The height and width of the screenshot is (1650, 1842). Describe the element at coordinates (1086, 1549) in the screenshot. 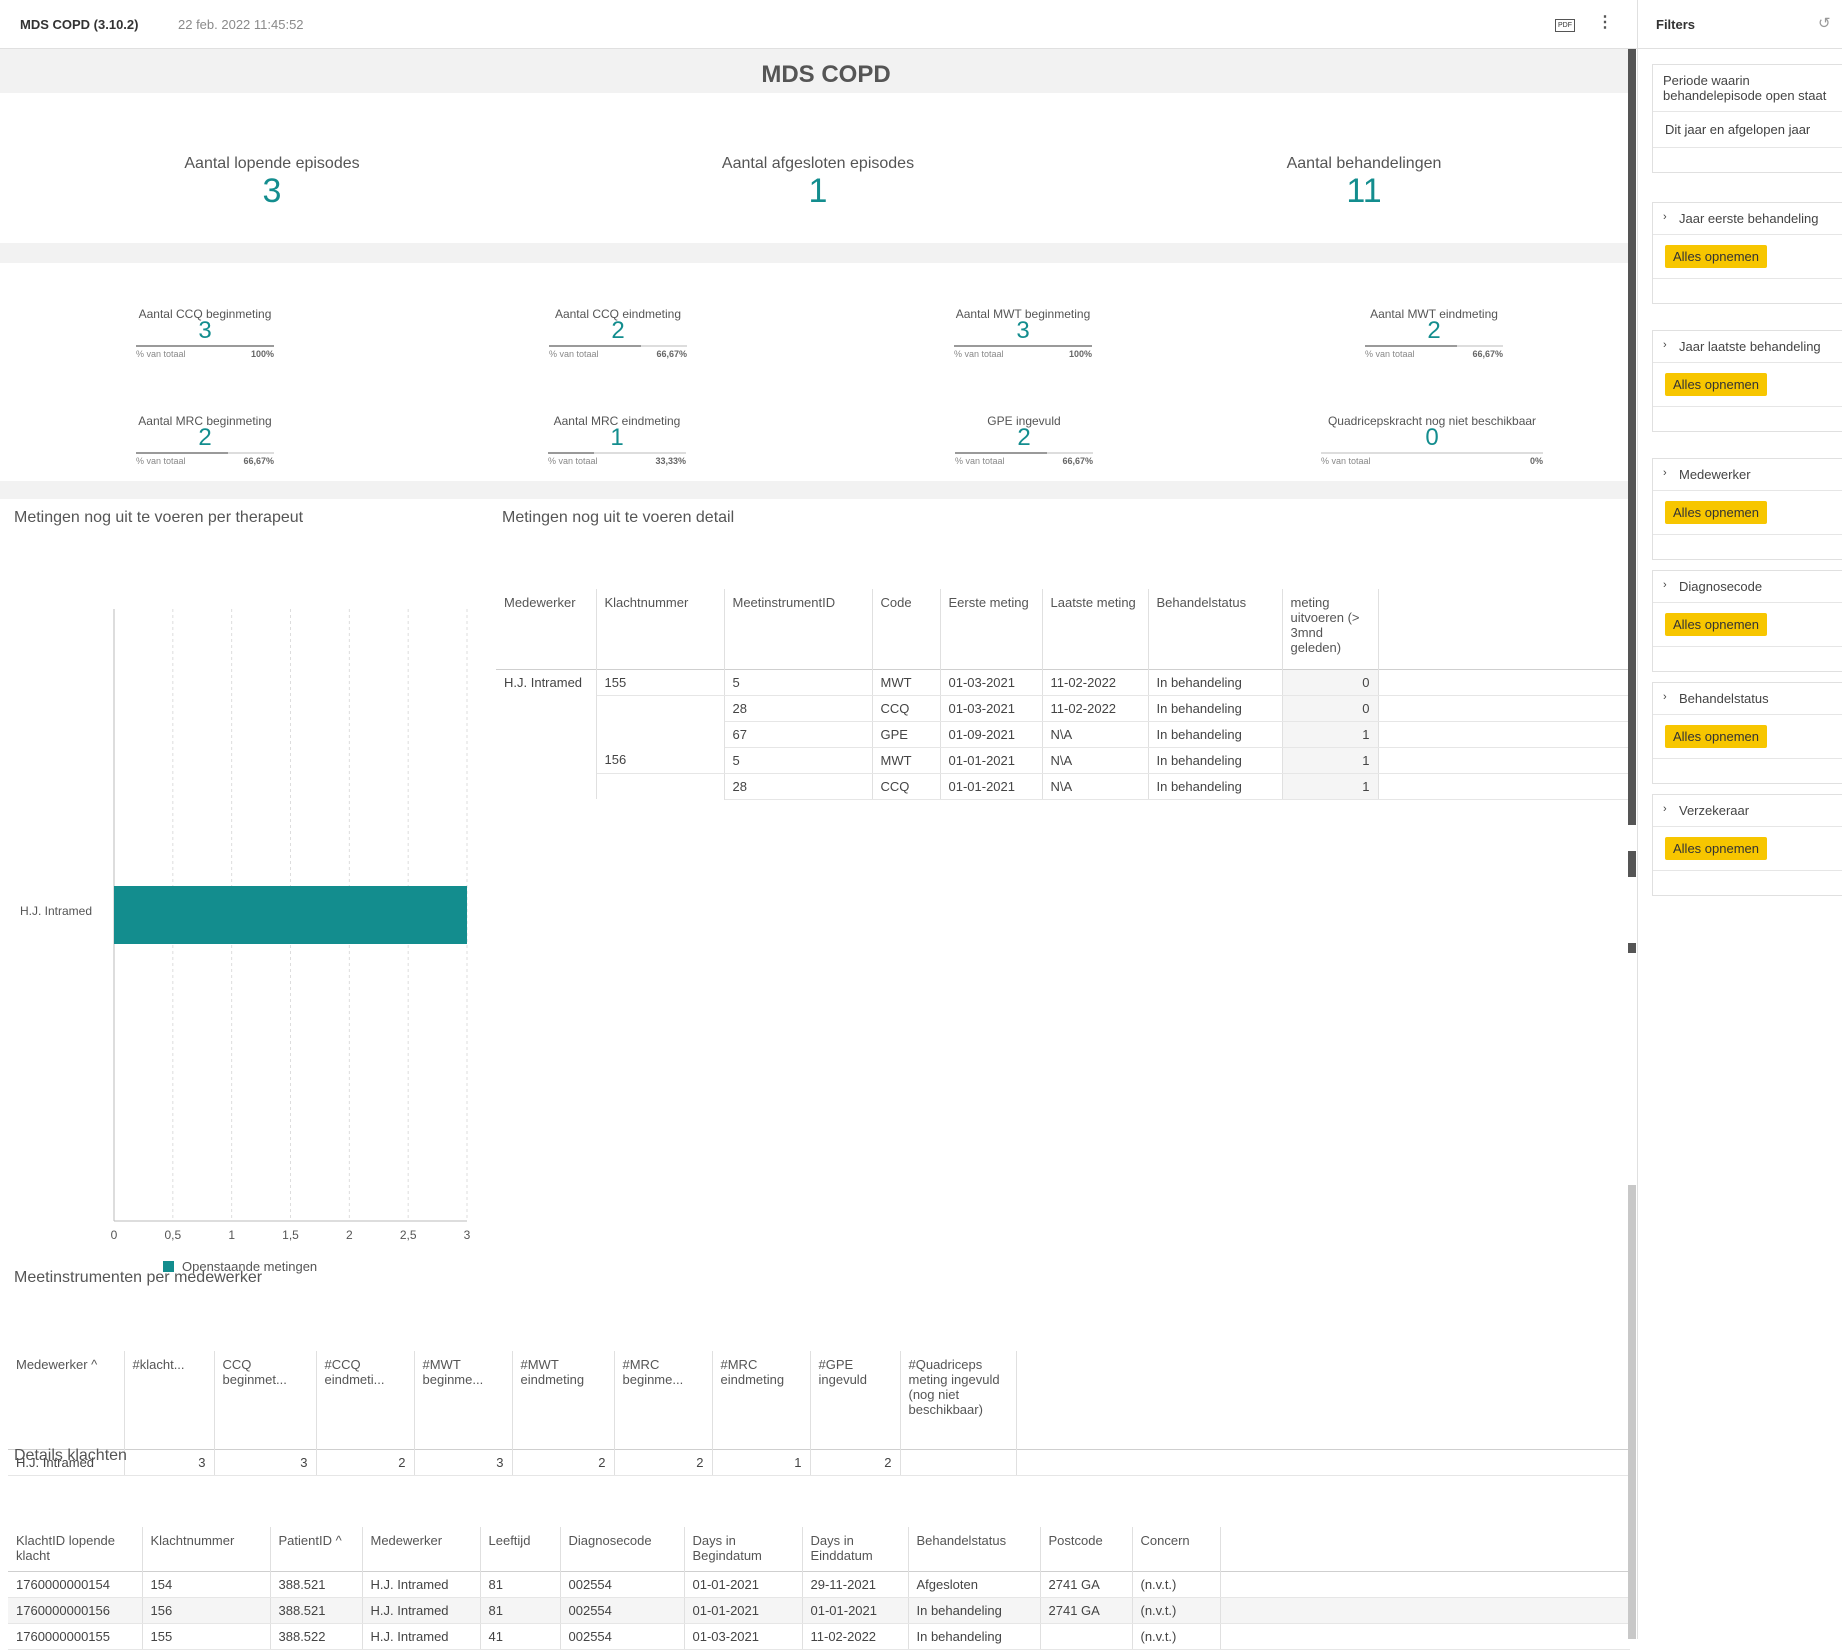

I see `klacht-col-header: Postcode` at that location.